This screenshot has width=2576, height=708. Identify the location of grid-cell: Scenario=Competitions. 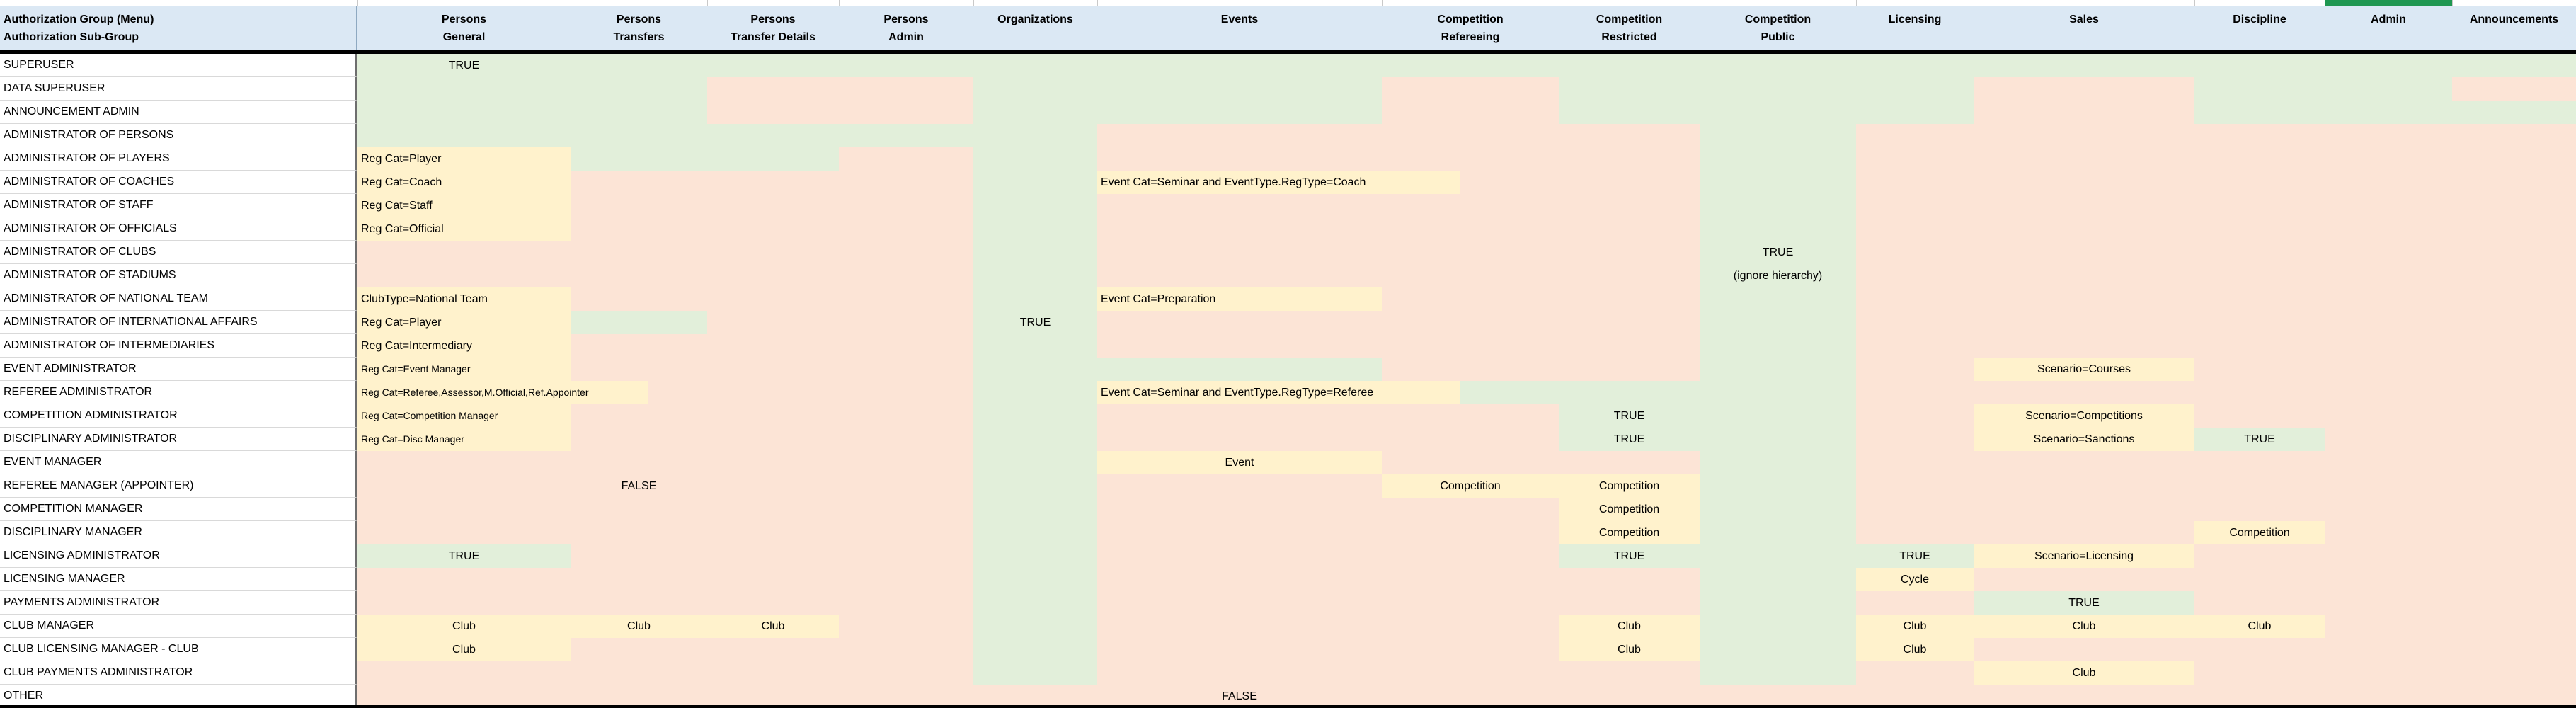
(2084, 416).